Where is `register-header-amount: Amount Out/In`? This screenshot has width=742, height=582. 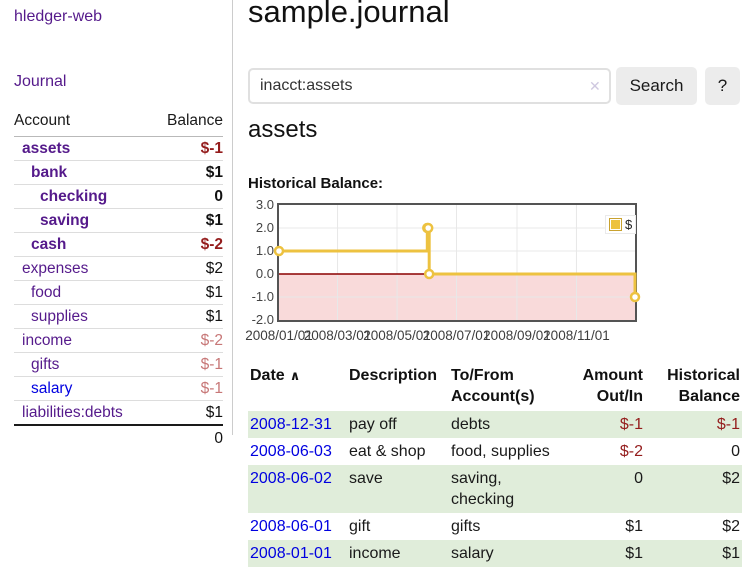
register-header-amount: Amount Out/In is located at coordinates (612, 386).